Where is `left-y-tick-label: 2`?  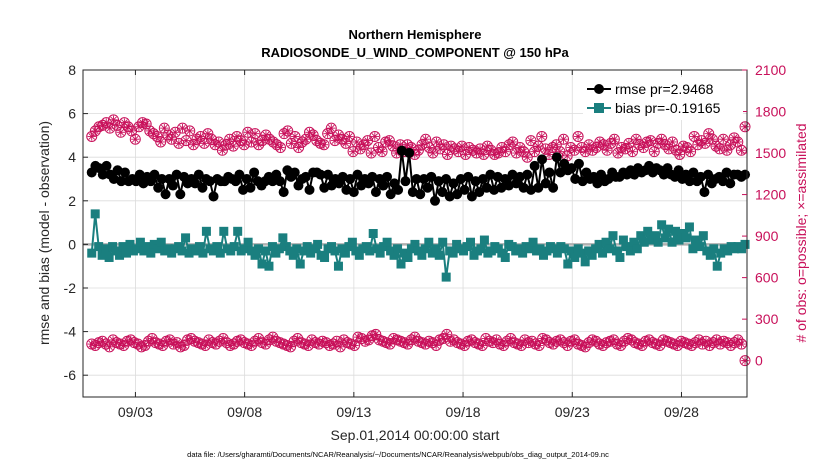
left-y-tick-label: 2 is located at coordinates (72, 201).